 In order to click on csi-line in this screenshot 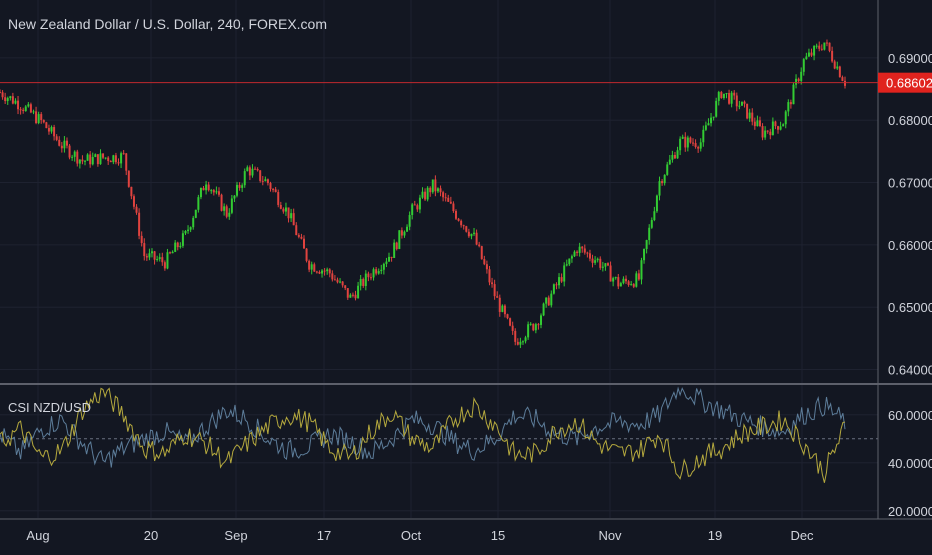, I will do `click(423, 427)`.